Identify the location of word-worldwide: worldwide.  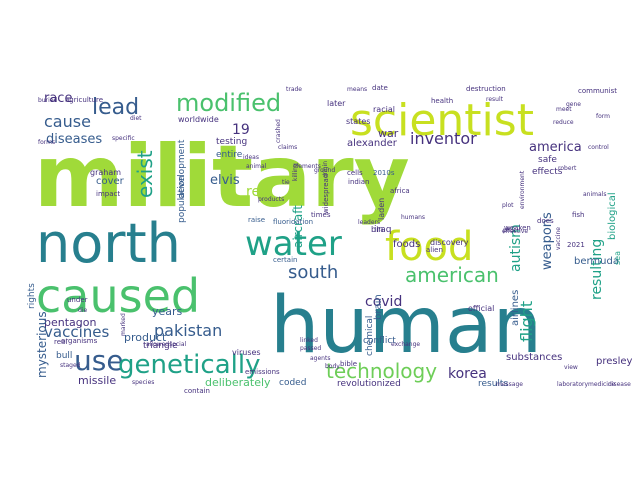
(198, 119).